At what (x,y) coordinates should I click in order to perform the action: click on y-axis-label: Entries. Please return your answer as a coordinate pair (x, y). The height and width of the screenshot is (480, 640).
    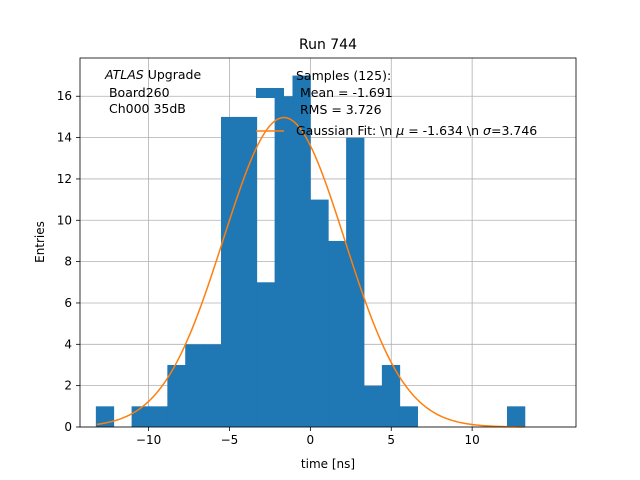
    Looking at the image, I should click on (40, 242).